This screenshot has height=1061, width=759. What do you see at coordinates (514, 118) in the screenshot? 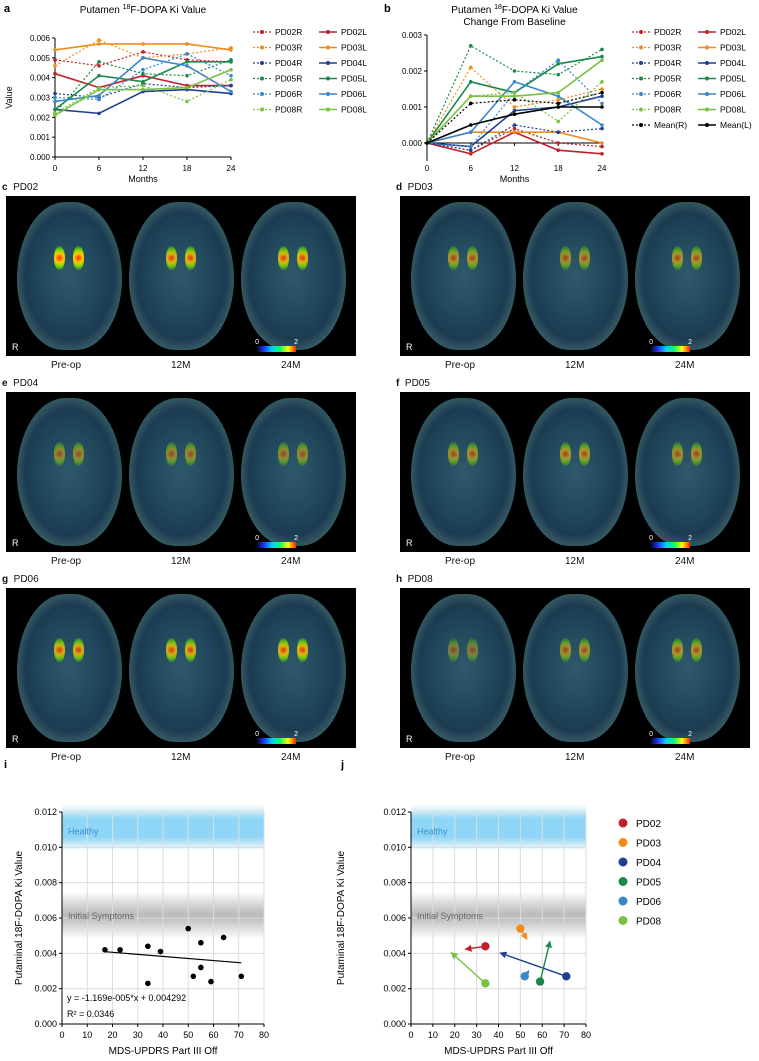
I see `series-line-meanr` at bounding box center [514, 118].